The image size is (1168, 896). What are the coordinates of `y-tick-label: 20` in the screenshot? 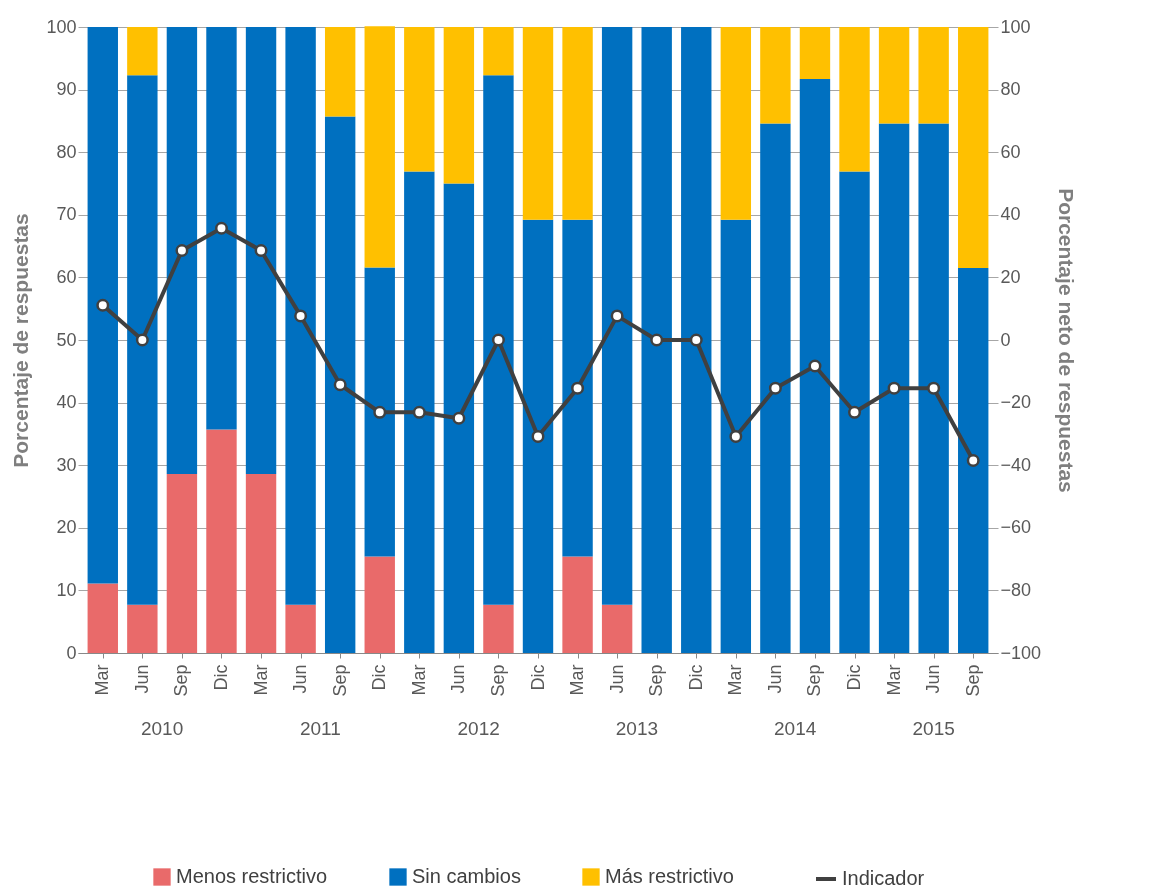 It's located at (66, 527).